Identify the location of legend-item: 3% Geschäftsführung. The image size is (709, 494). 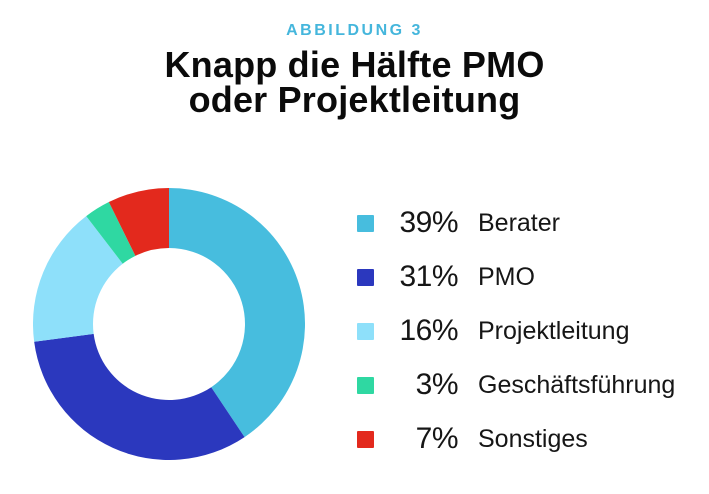
(516, 385).